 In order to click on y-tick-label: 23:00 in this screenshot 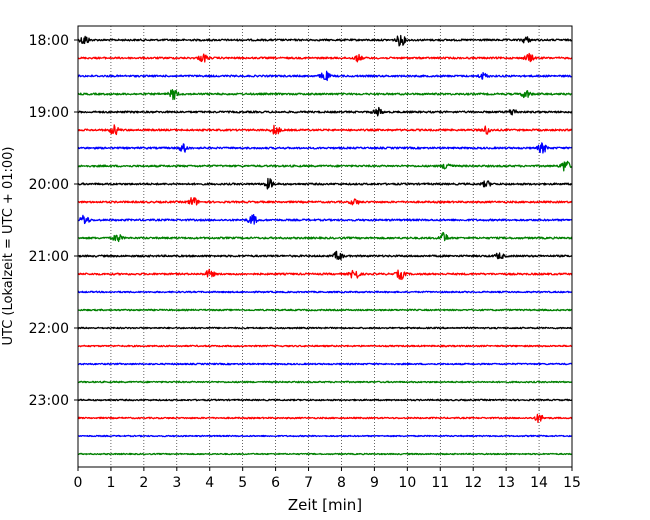, I will do `click(49, 401)`.